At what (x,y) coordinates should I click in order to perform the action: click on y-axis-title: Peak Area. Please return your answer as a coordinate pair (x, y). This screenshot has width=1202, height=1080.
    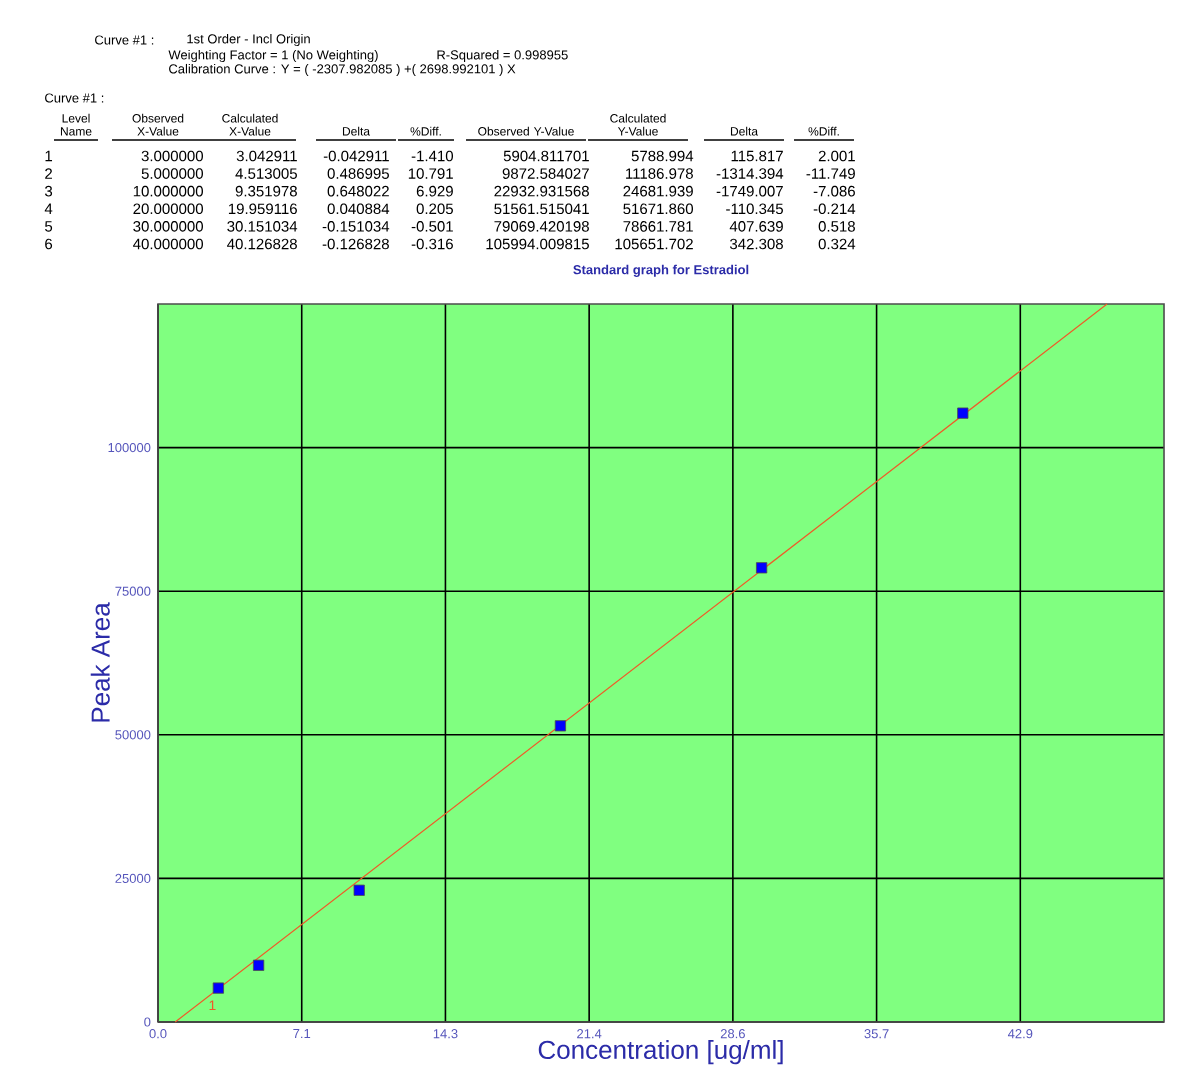
    Looking at the image, I should click on (100, 662).